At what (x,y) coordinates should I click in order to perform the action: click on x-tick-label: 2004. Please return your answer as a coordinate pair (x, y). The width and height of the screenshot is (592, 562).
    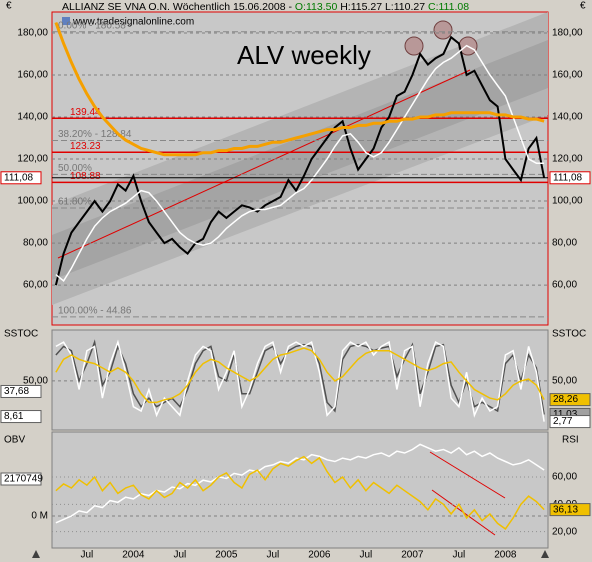
    Looking at the image, I should click on (133, 555).